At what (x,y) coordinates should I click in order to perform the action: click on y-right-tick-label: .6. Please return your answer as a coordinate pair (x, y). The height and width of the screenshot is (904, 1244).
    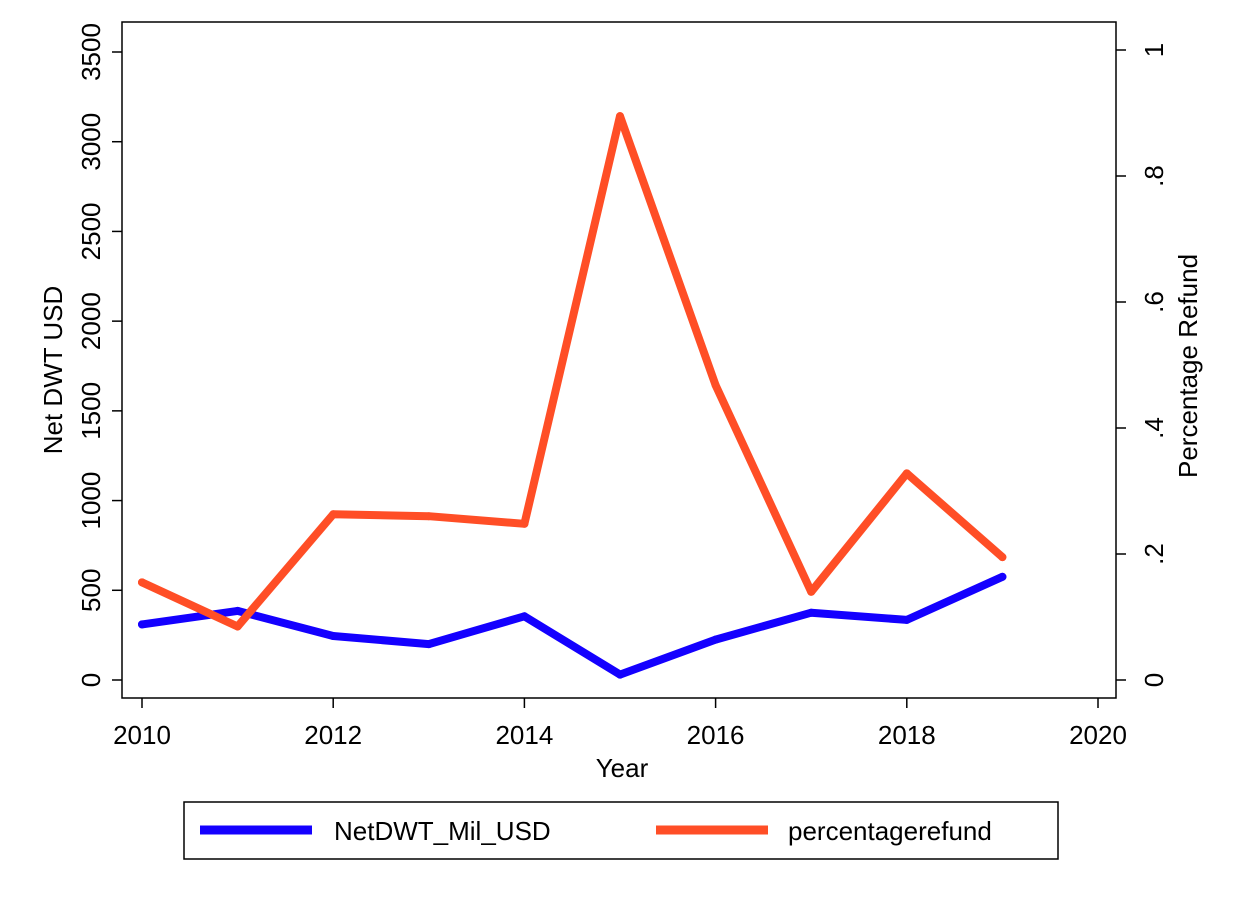
    Looking at the image, I should click on (1154, 302).